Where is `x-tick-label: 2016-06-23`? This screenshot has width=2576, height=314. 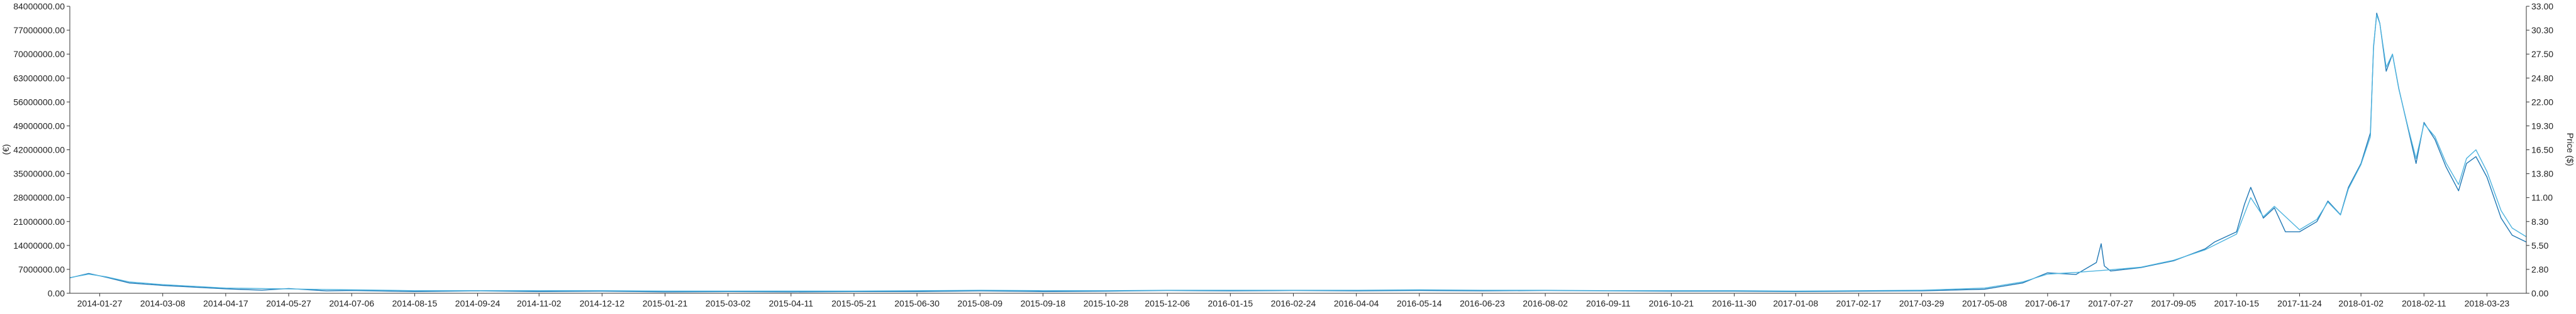
x-tick-label: 2016-06-23 is located at coordinates (1482, 303).